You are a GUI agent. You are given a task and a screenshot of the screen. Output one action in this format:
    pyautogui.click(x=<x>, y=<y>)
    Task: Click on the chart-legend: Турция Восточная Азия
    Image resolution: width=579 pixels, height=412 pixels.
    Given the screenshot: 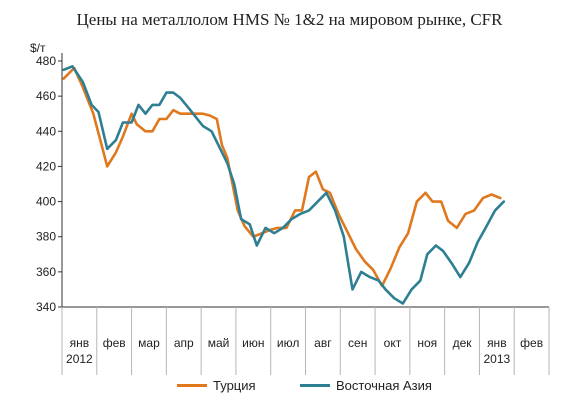 What is the action you would take?
    pyautogui.click(x=289, y=388)
    